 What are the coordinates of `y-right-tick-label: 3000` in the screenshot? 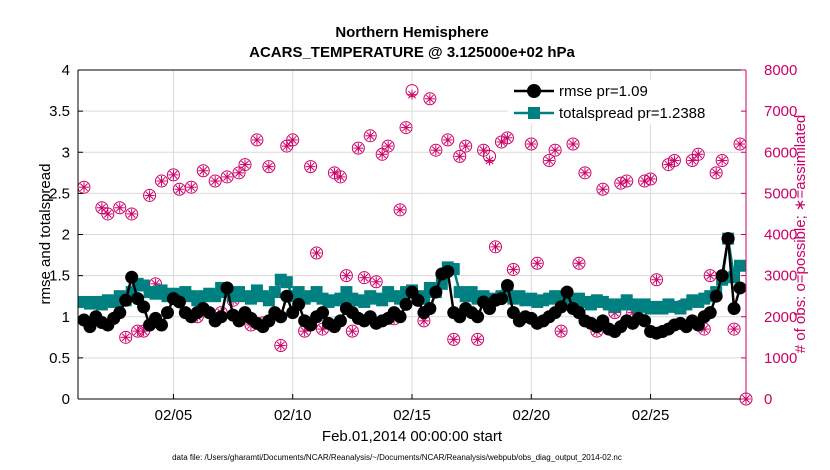 It's located at (780, 276).